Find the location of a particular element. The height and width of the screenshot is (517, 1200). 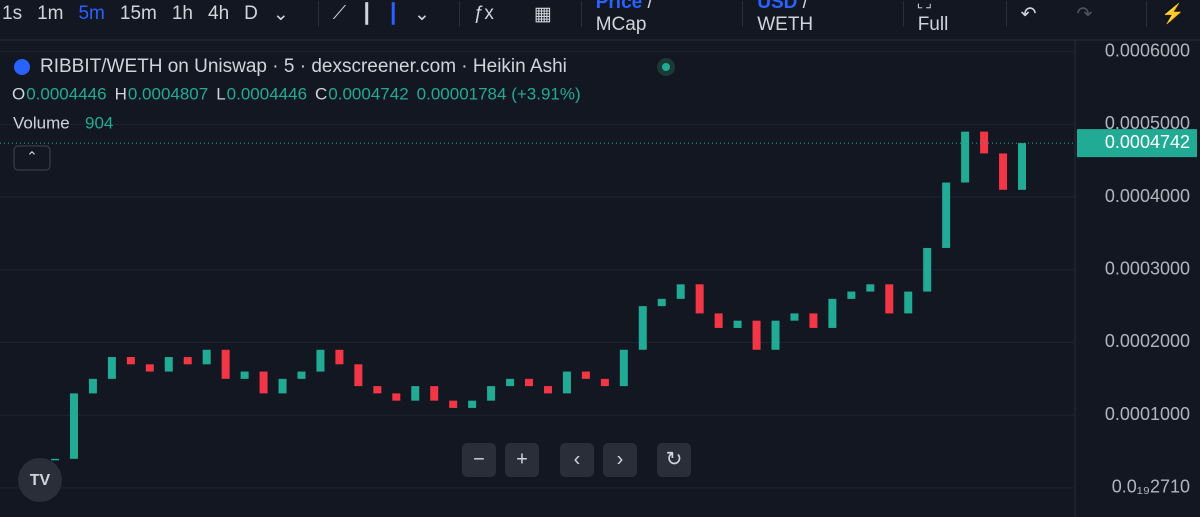

reset-icon: ↻ is located at coordinates (674, 459).